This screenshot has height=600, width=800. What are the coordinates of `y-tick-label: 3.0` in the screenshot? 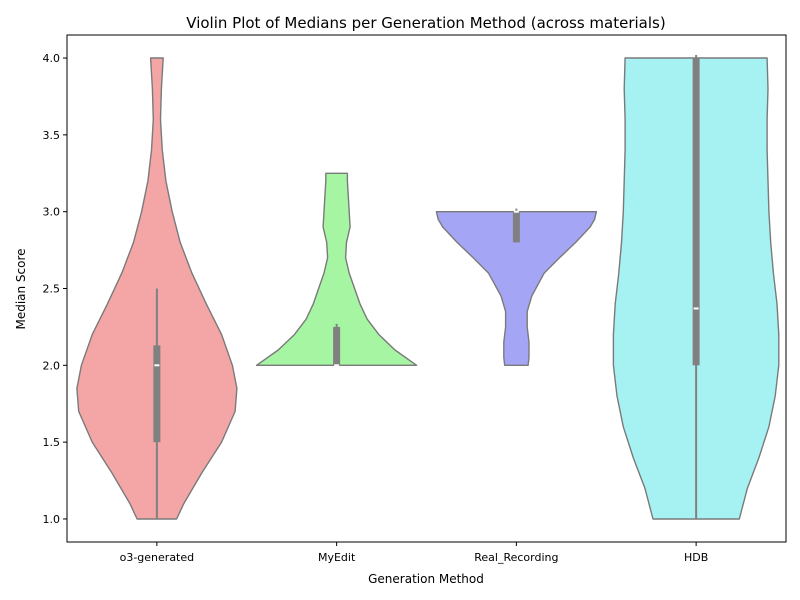 It's located at (52, 212).